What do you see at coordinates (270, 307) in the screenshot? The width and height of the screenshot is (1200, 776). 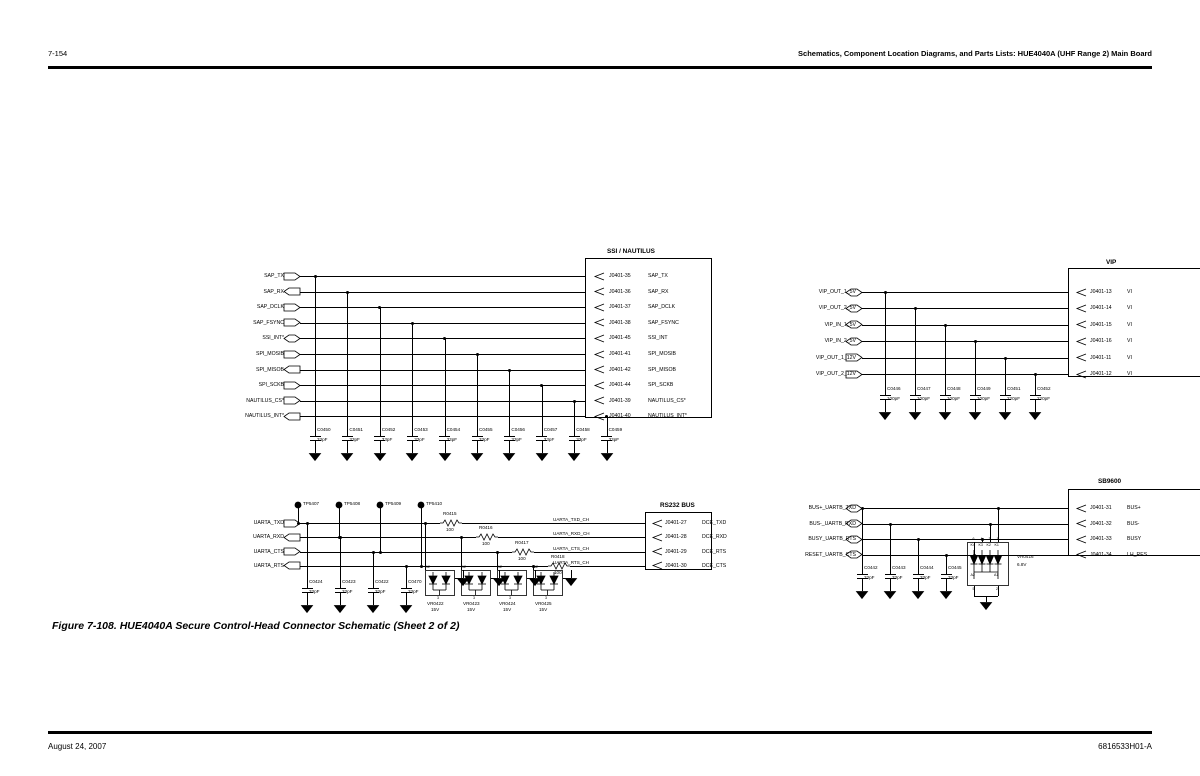 I see `signal-label-sap-dclk: SAP_DCLK` at bounding box center [270, 307].